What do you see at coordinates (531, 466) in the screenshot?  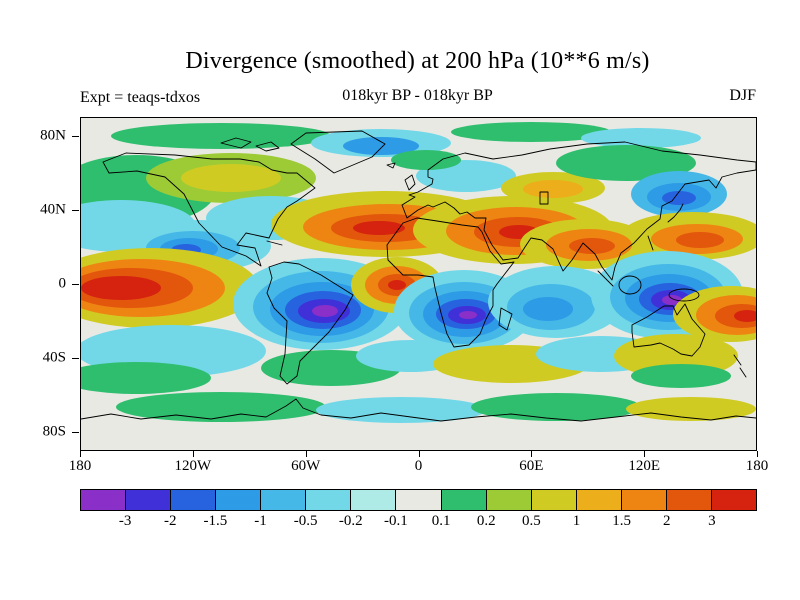 I see `lon-tick-label: 60E` at bounding box center [531, 466].